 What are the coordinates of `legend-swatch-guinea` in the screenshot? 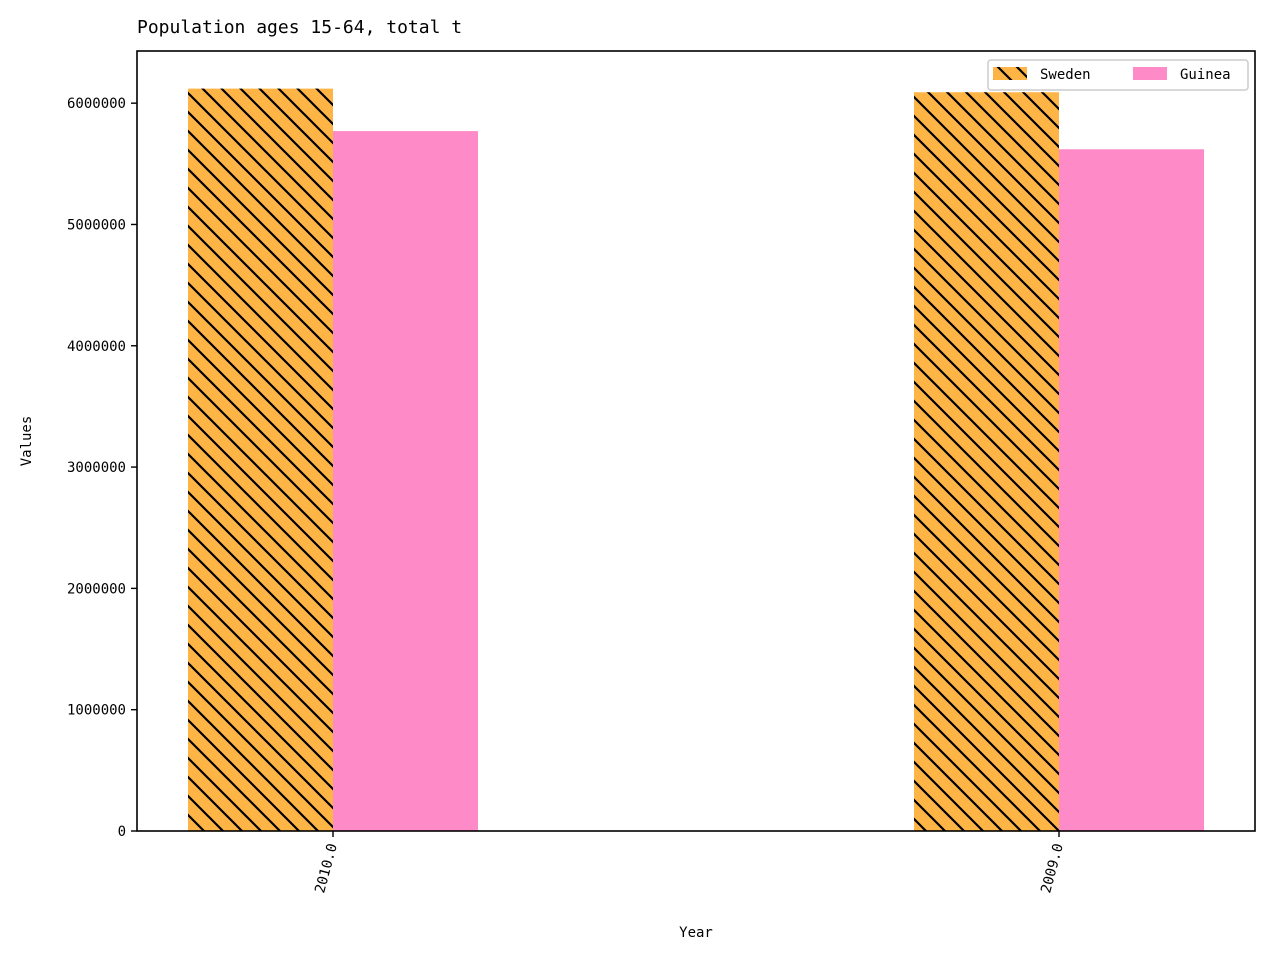 It's located at (1150, 73).